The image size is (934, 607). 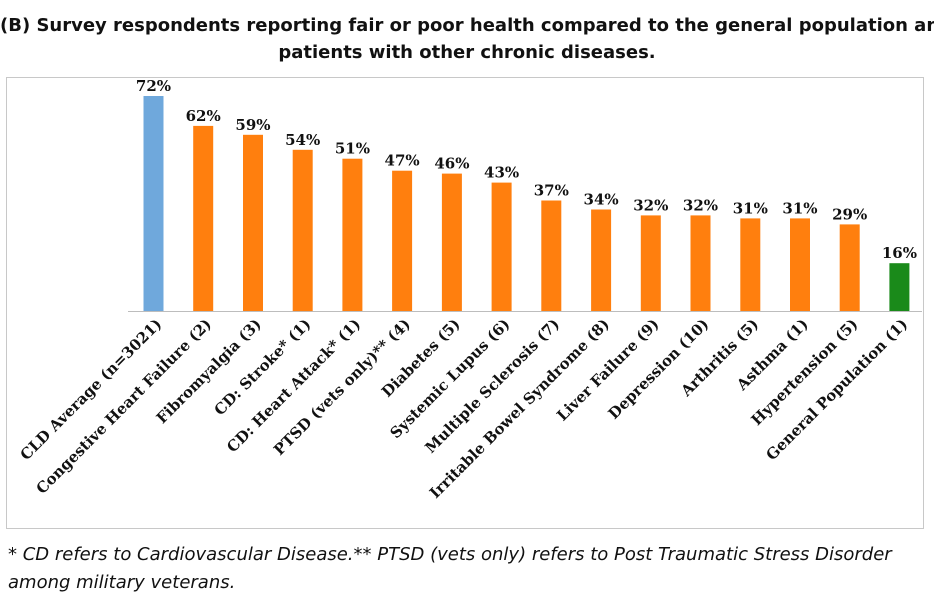 What do you see at coordinates (467, 52) in the screenshot?
I see `chart-title-line-2: patients with other chronic diseases.` at bounding box center [467, 52].